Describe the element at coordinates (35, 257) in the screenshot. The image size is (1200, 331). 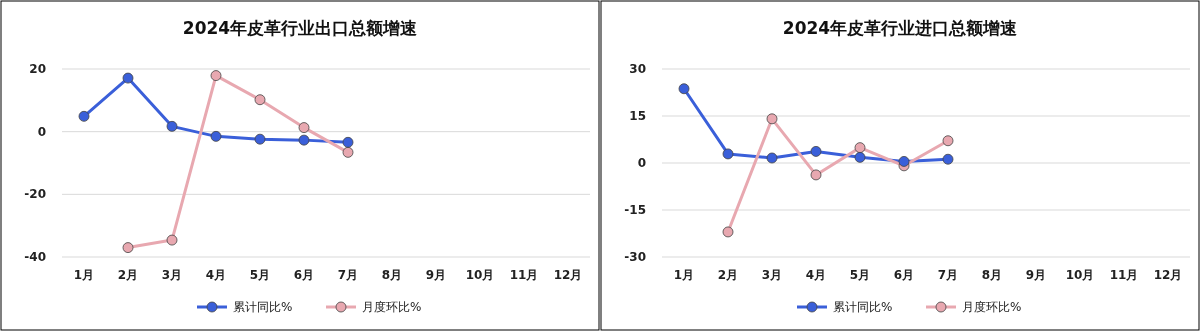
I see `y-tick-label: -40` at that location.